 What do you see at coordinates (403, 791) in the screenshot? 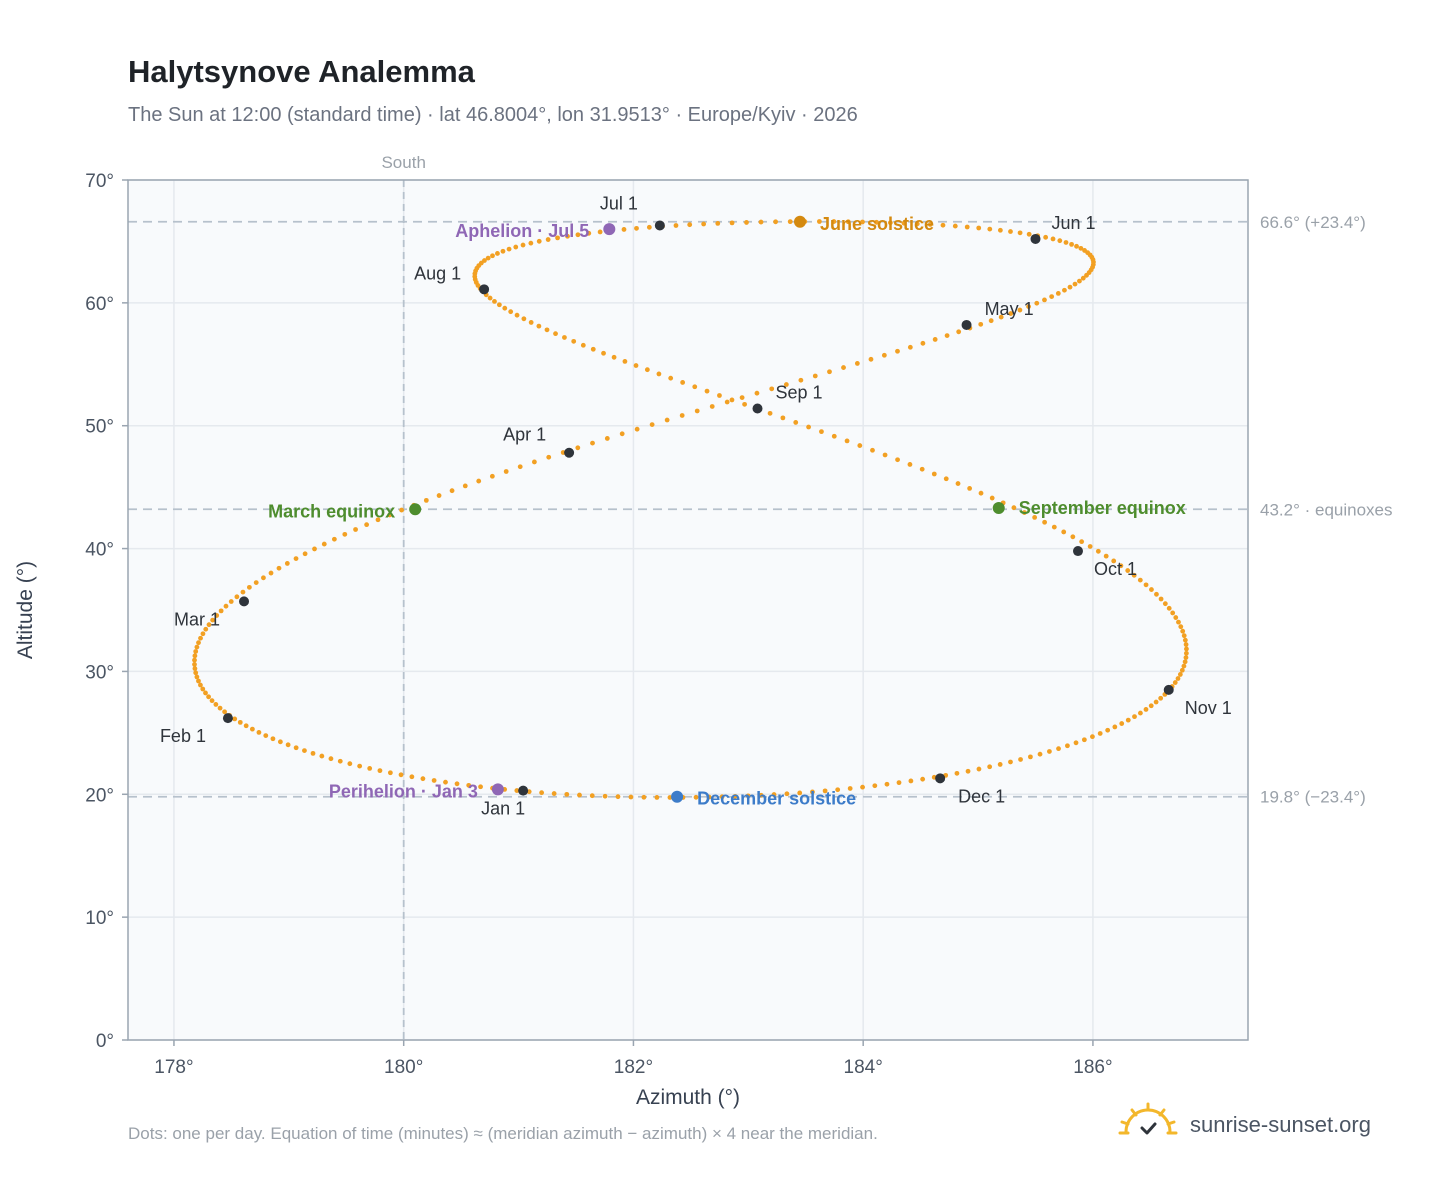
I see `event-label: Perihelion · Jan 3` at bounding box center [403, 791].